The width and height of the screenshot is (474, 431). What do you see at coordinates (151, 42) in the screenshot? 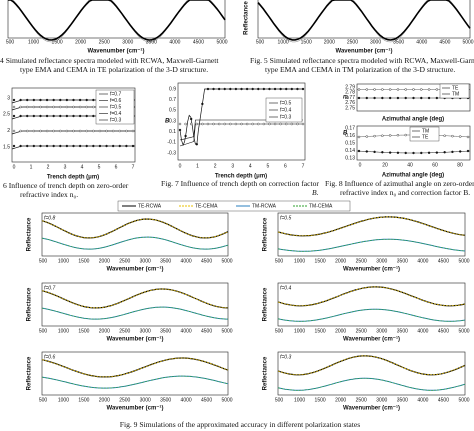
I see `x-tick-label: 3500` at bounding box center [151, 42].